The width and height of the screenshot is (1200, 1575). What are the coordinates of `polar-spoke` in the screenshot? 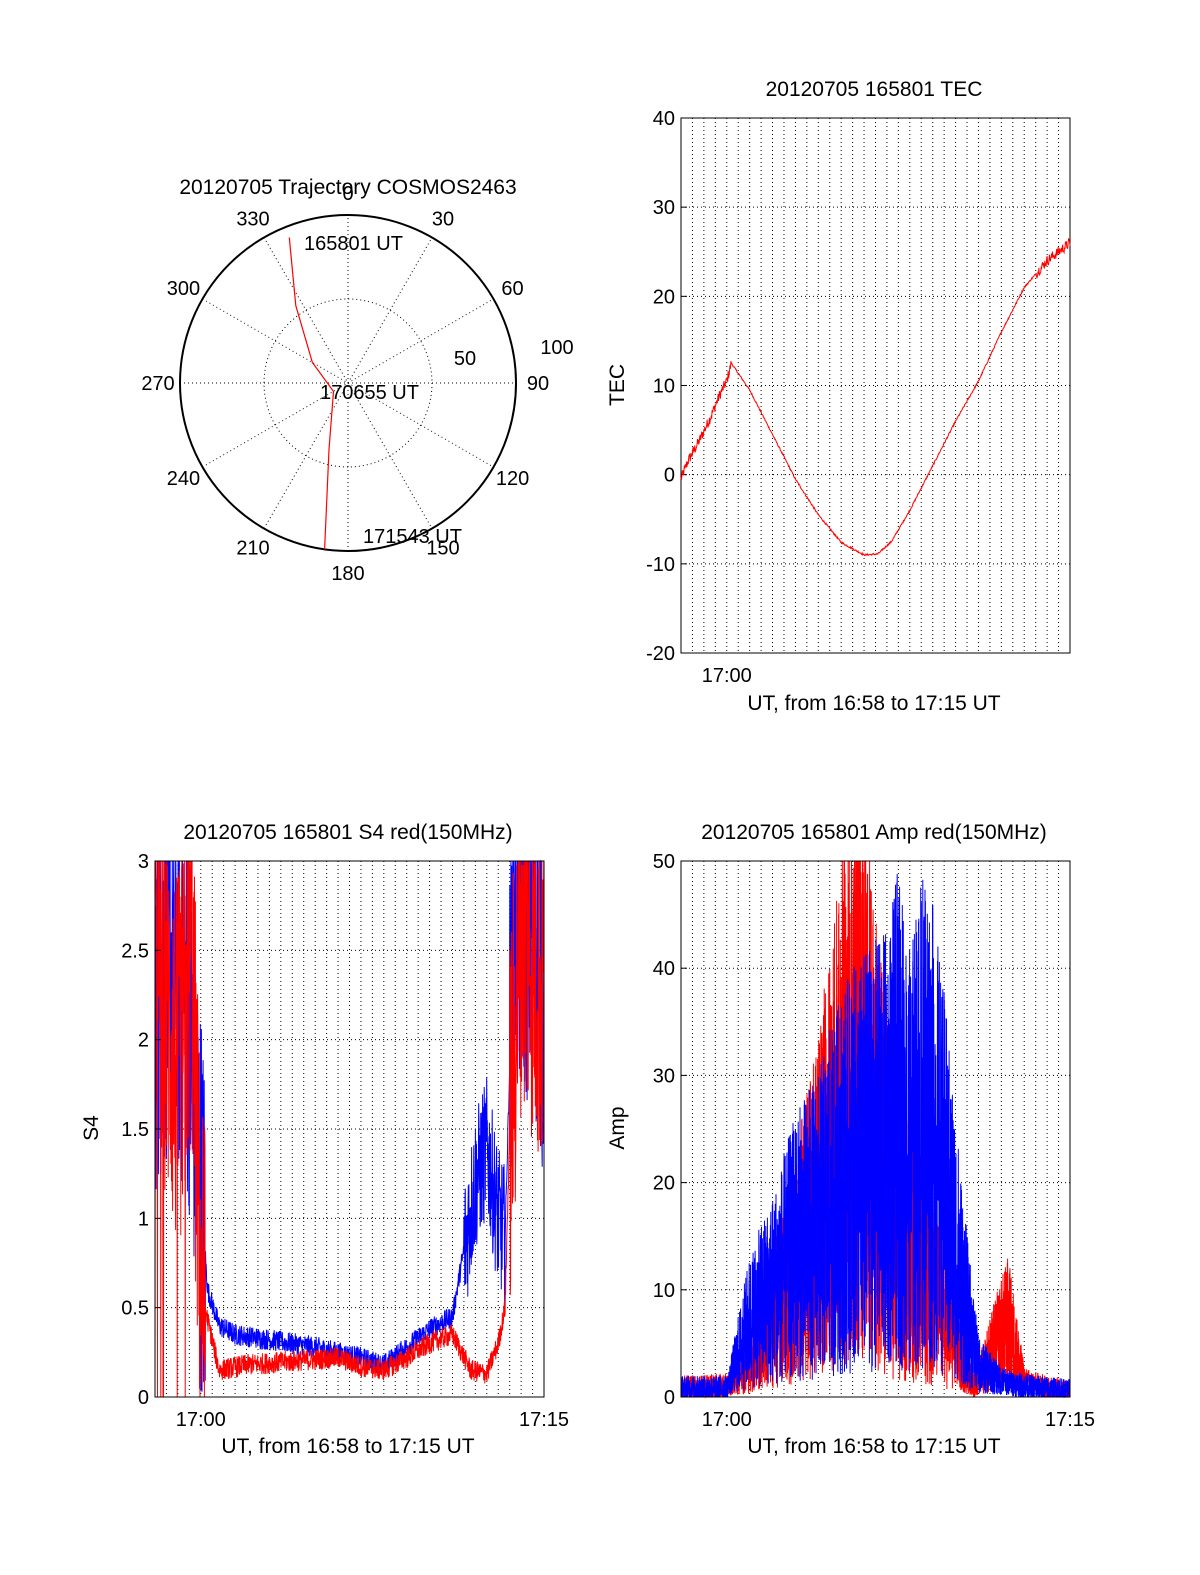 It's located at (348, 383).